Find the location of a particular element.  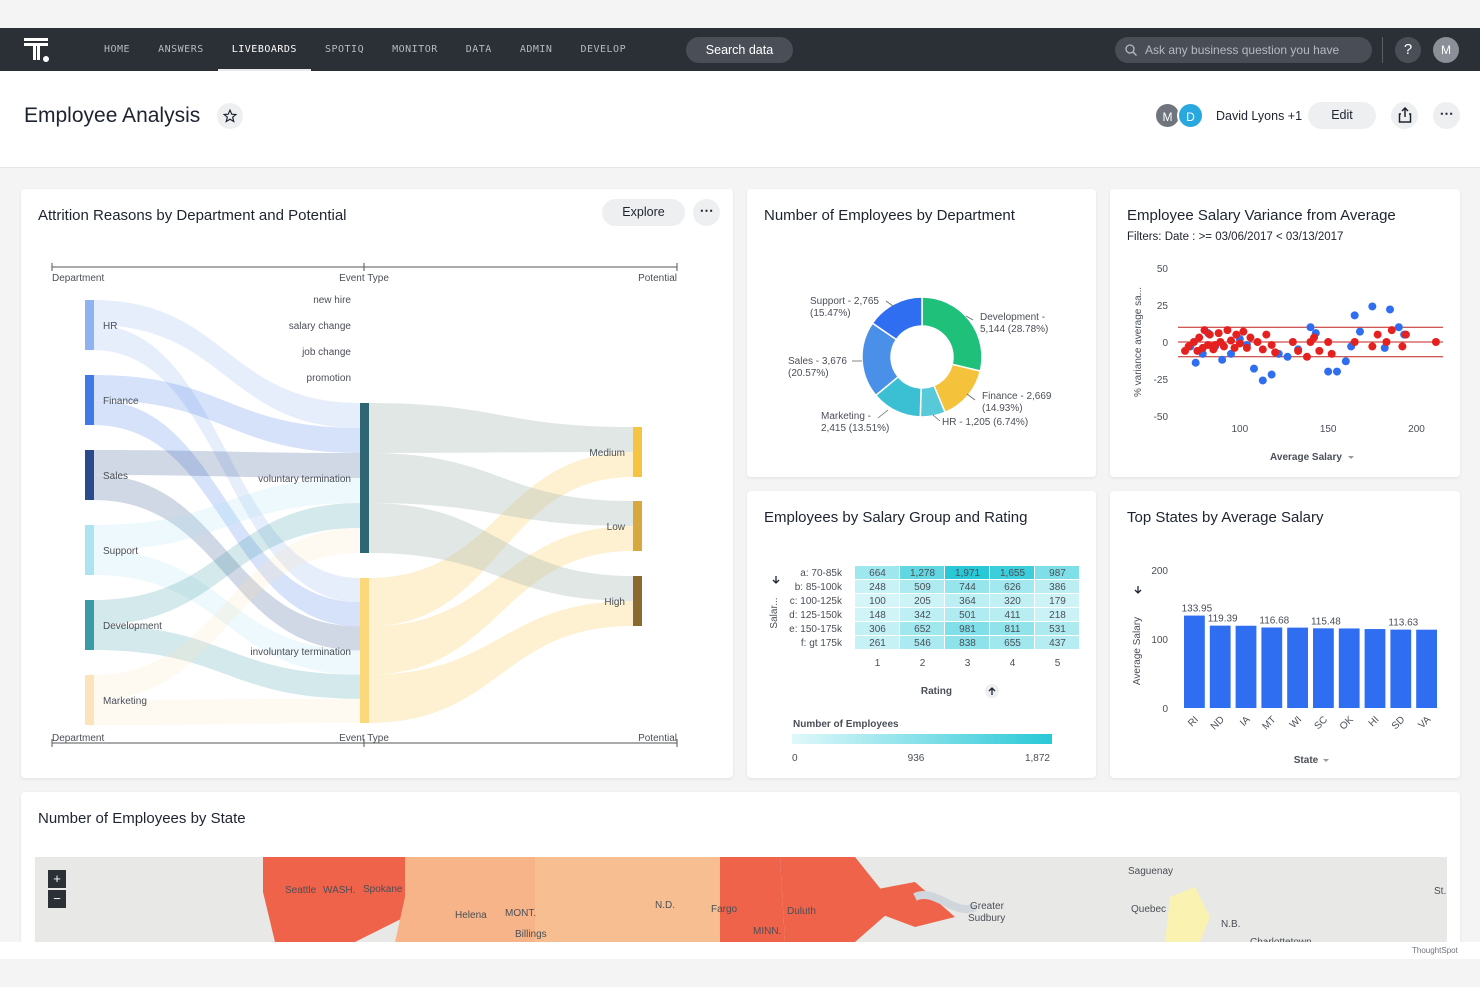

more-options-button: ⋯ is located at coordinates (1446, 115).